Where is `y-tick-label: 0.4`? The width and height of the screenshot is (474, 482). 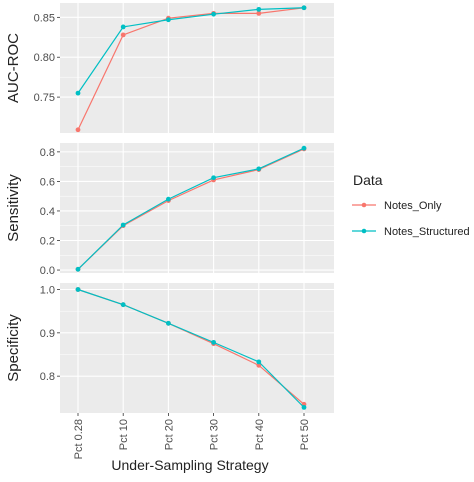
y-tick-label: 0.4 is located at coordinates (47, 212).